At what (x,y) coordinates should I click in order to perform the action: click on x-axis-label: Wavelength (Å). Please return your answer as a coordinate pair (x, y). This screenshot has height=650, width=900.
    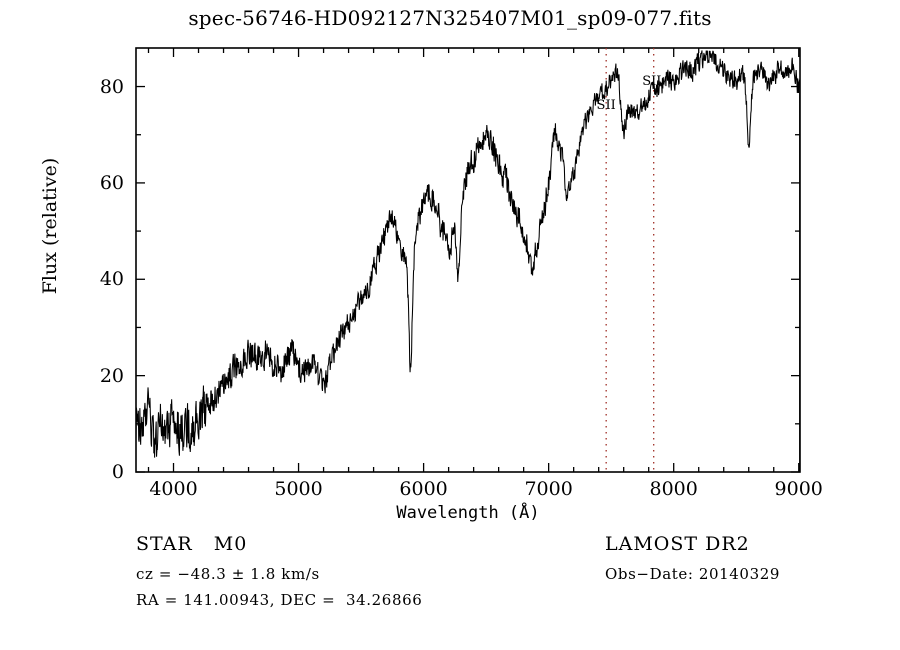
    Looking at the image, I should click on (468, 513).